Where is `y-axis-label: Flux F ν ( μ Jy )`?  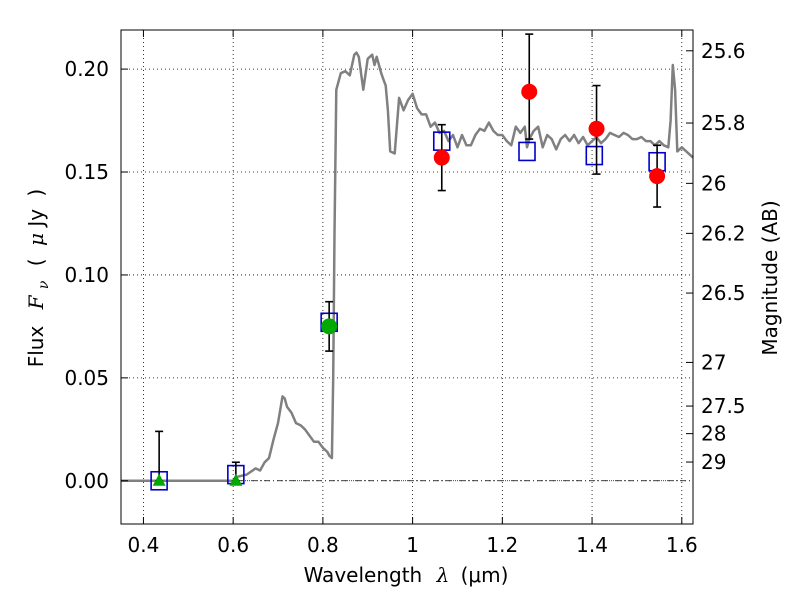 y-axis-label: Flux F ν ( μ Jy ) is located at coordinates (38, 278).